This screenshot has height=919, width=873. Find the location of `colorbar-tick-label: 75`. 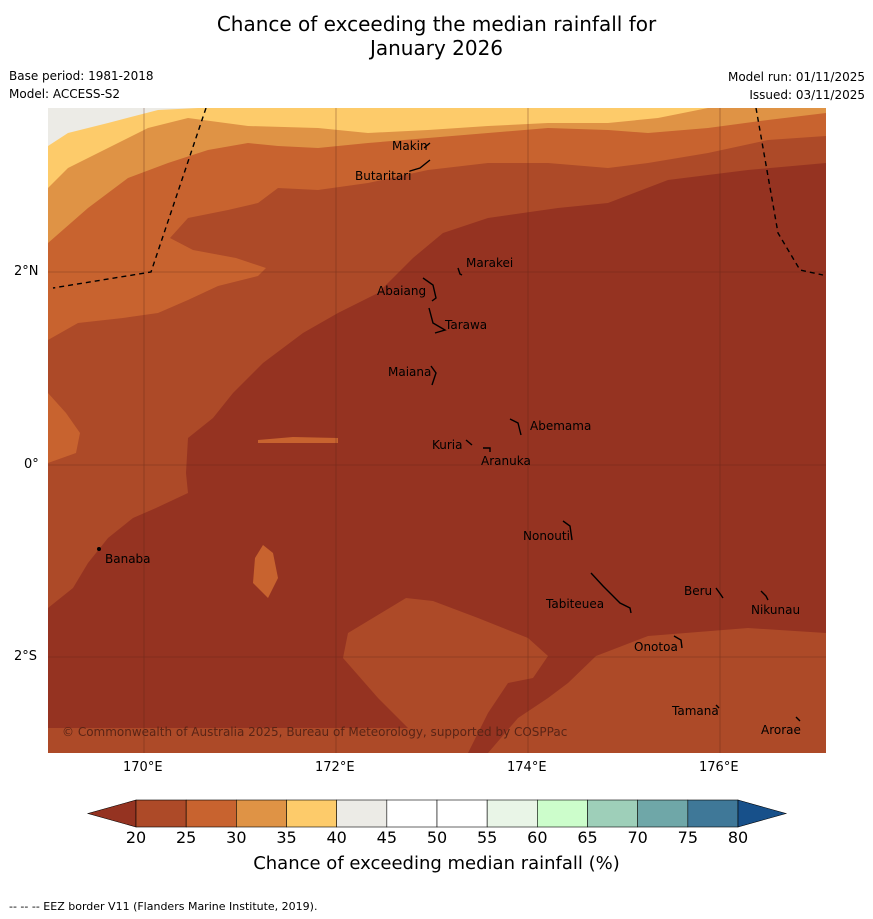

colorbar-tick-label: 75 is located at coordinates (688, 837).